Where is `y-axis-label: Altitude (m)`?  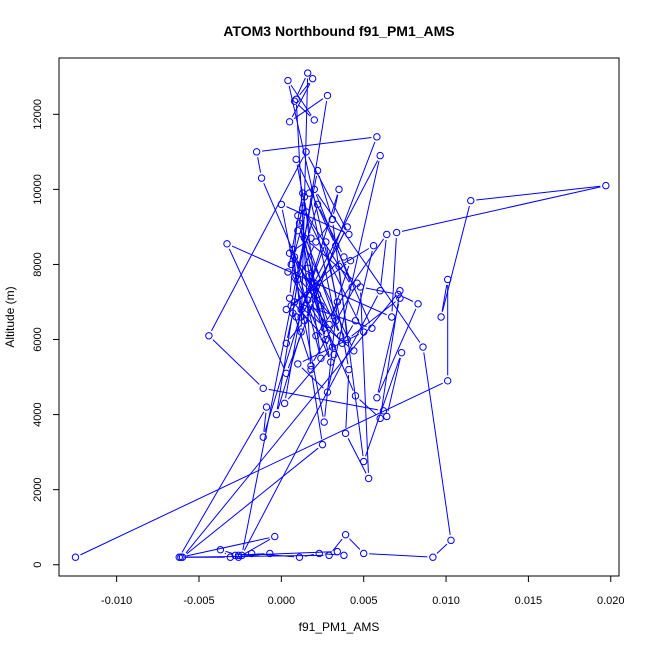 y-axis-label: Altitude (m) is located at coordinates (10, 316).